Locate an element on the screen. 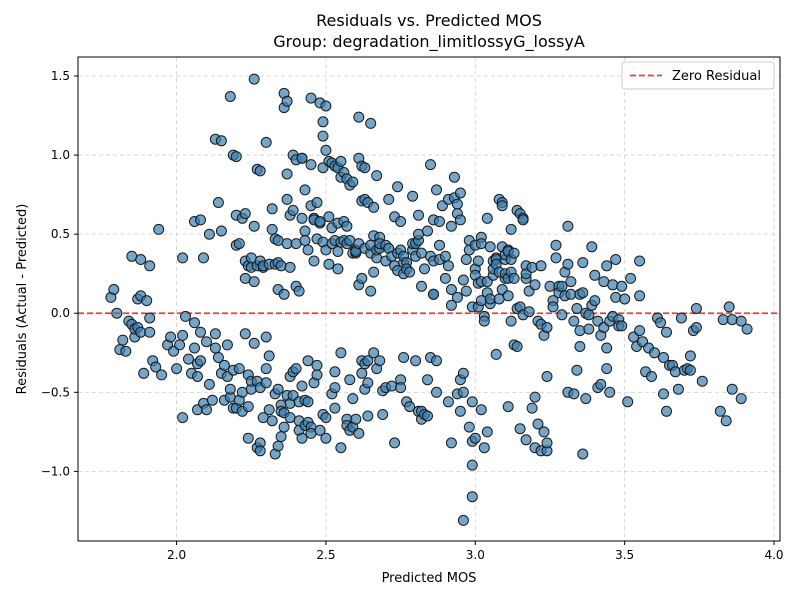 This screenshot has width=800, height=604. legend: Zero Residual is located at coordinates (698, 75).